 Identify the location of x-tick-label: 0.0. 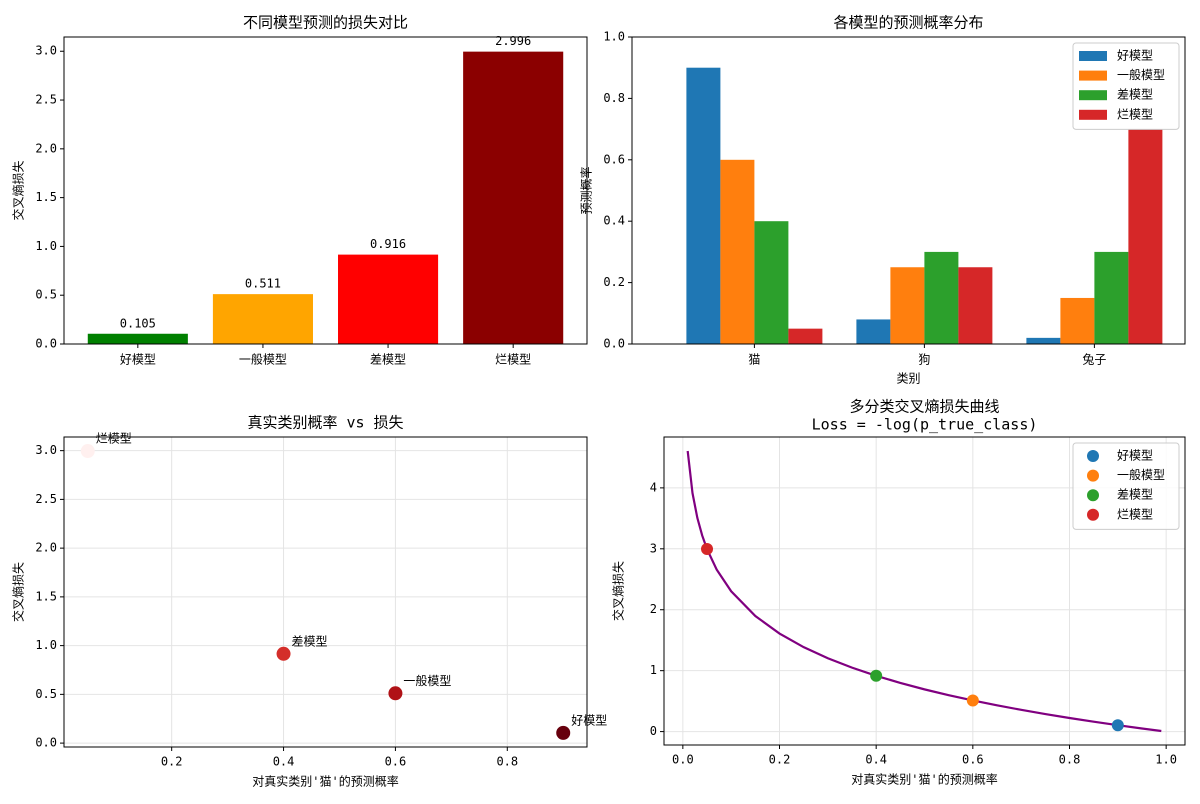
(683, 760).